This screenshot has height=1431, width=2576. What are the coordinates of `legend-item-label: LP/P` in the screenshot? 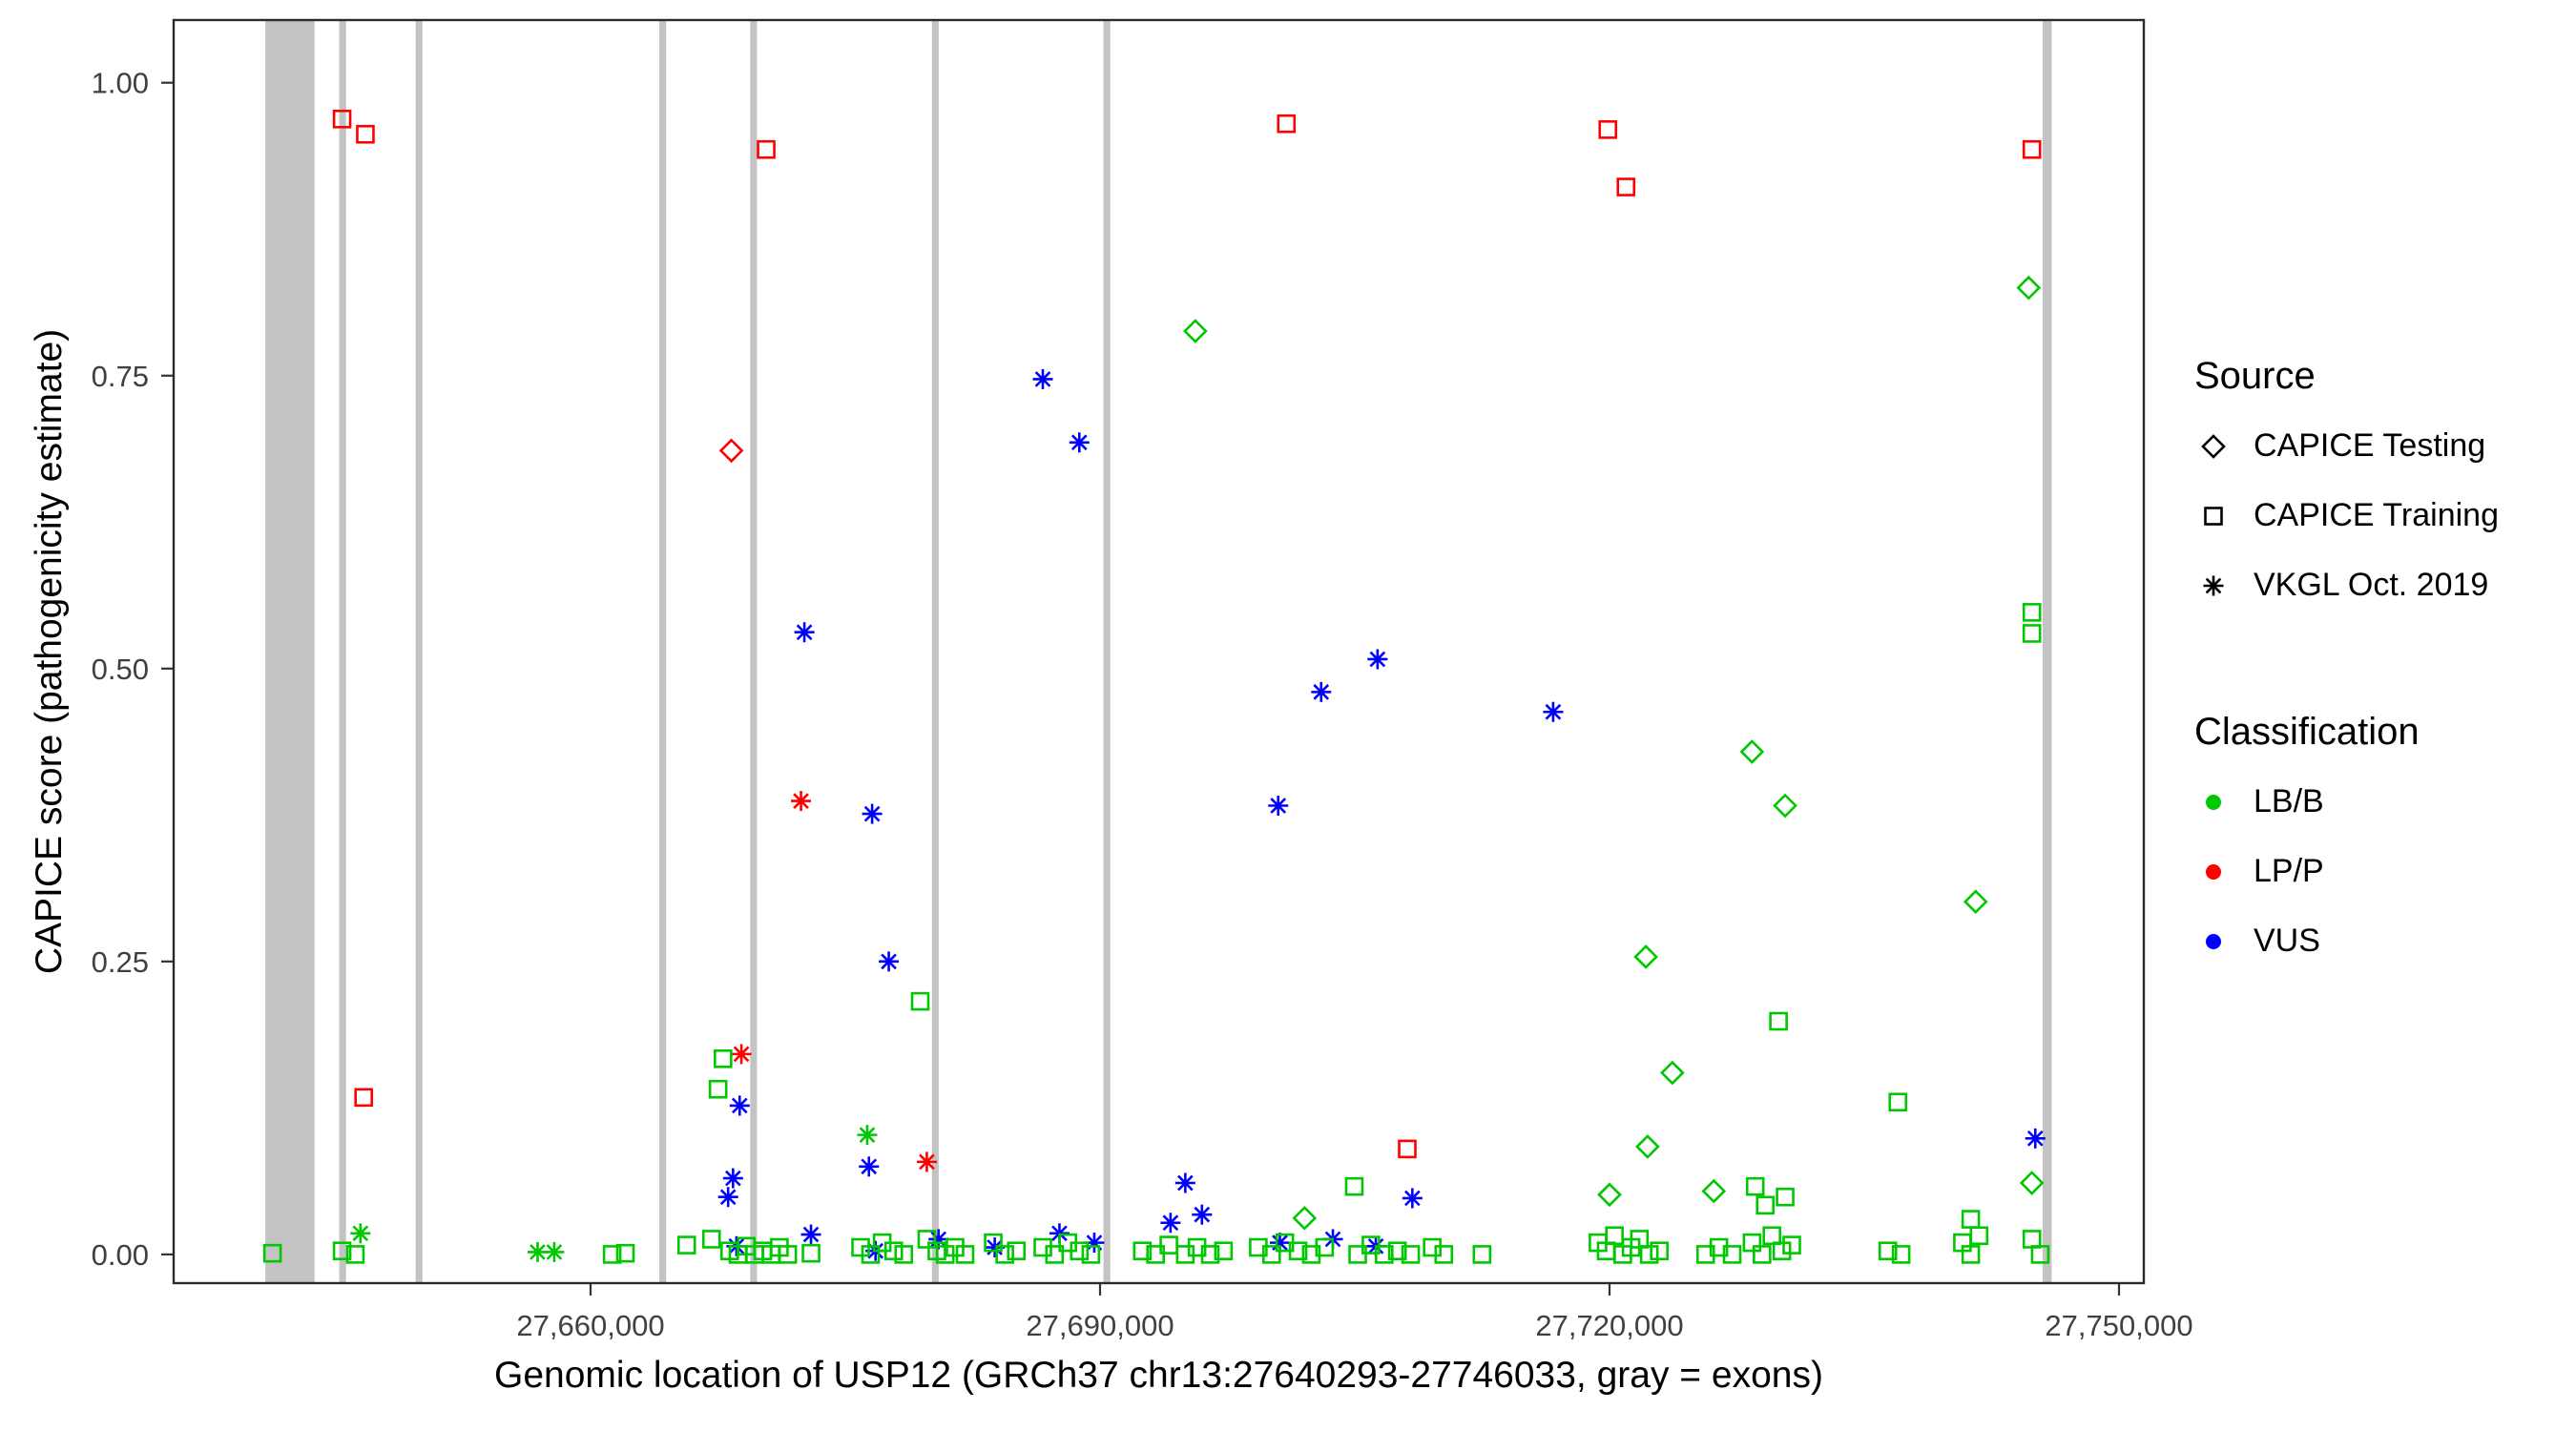 It's located at (2289, 871).